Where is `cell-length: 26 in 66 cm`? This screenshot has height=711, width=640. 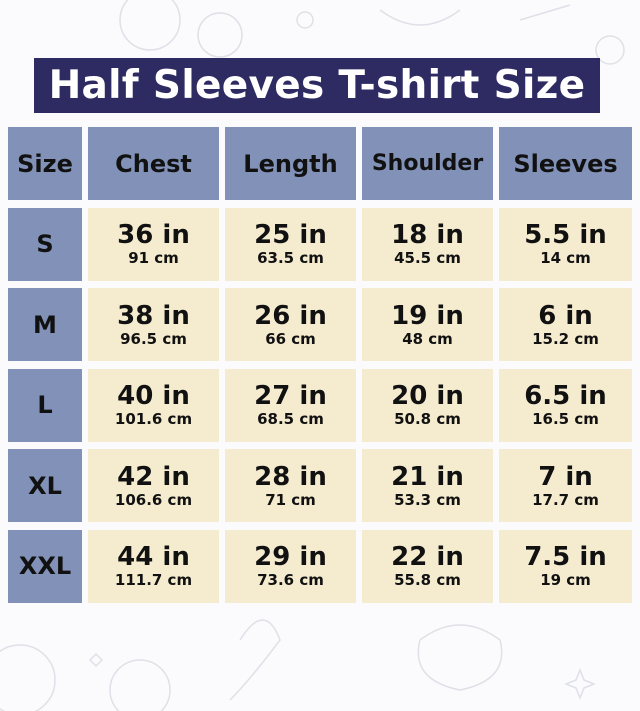
cell-length: 26 in 66 cm is located at coordinates (290, 324).